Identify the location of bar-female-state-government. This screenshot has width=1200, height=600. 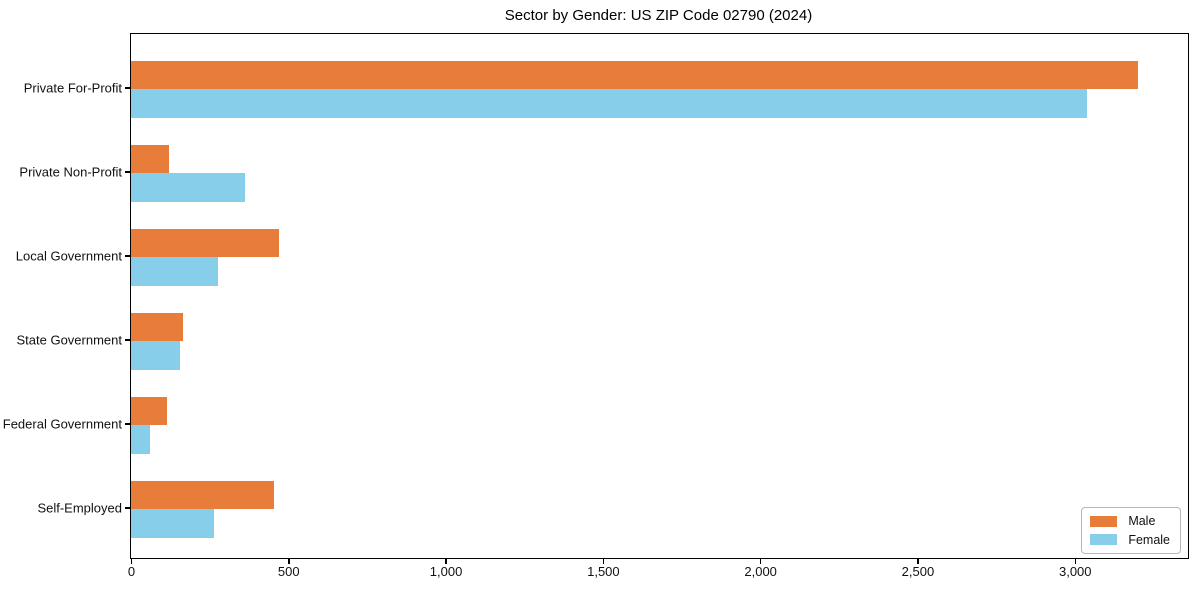
(156, 355).